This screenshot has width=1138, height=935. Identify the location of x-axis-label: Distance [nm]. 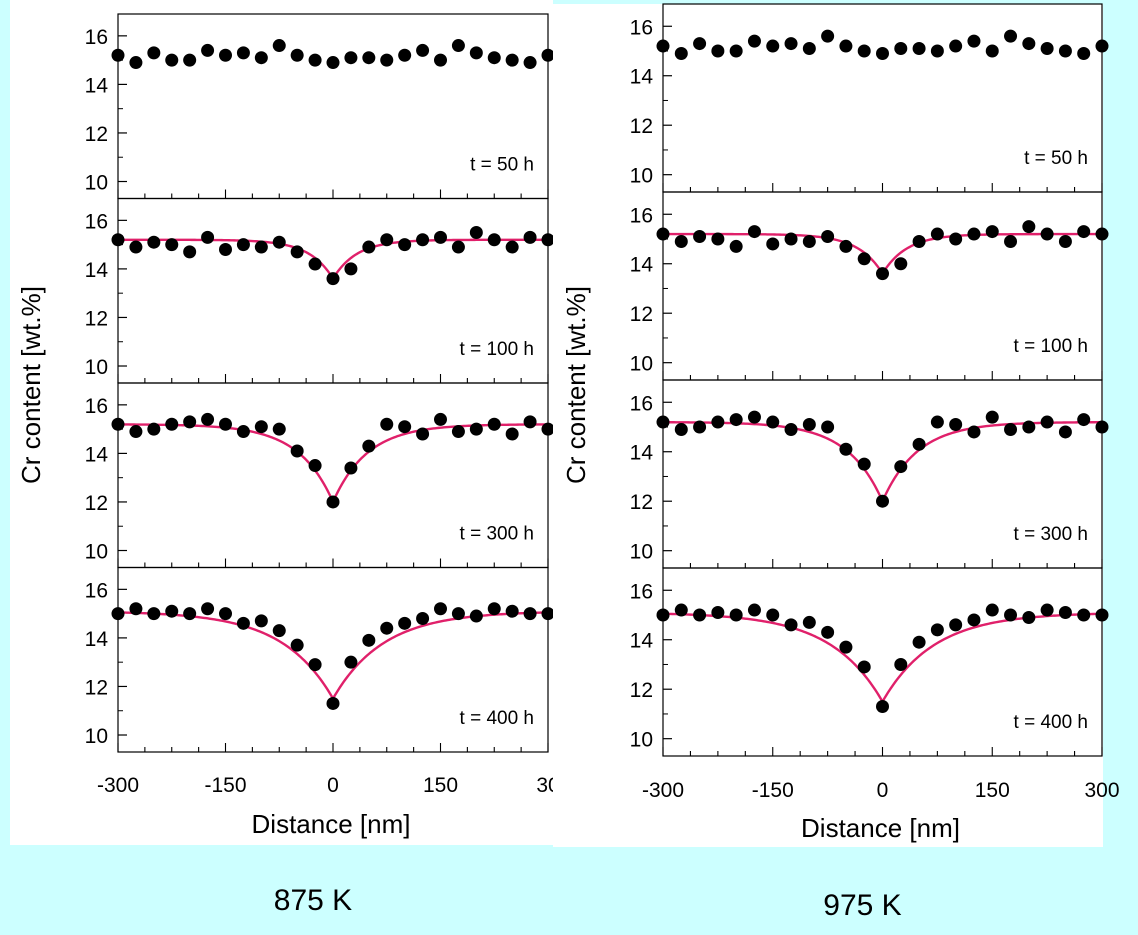
(880, 828).